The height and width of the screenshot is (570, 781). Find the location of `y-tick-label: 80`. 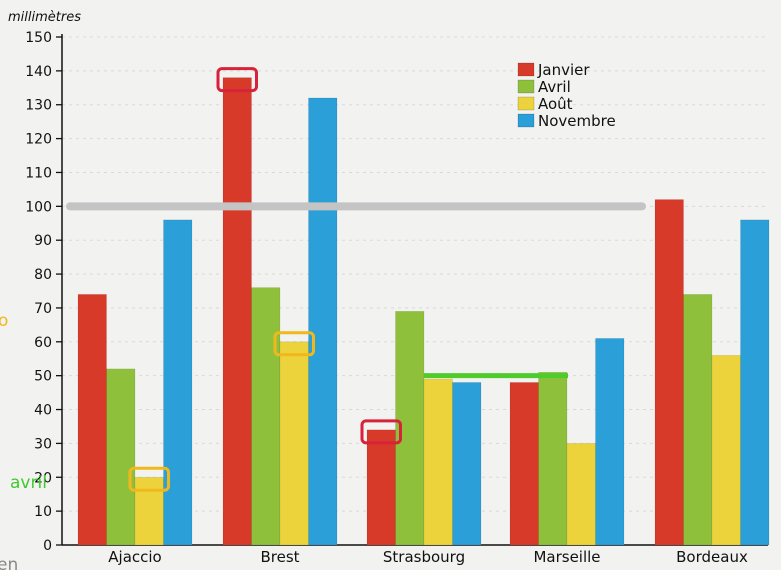

y-tick-label: 80 is located at coordinates (43, 275).